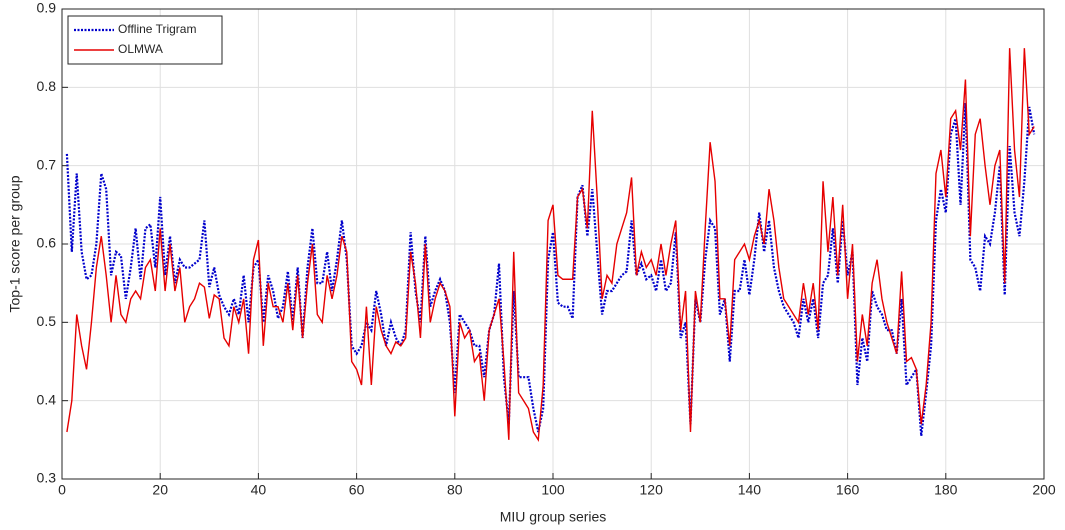 The width and height of the screenshot is (1065, 530). I want to click on x-tick-label: 180, so click(946, 490).